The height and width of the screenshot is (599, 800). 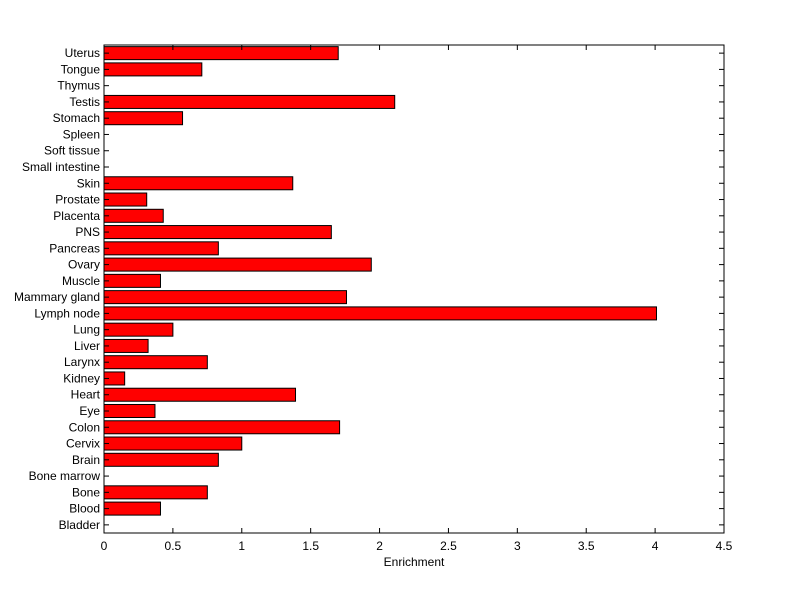 I want to click on bar-skin, so click(x=198, y=183).